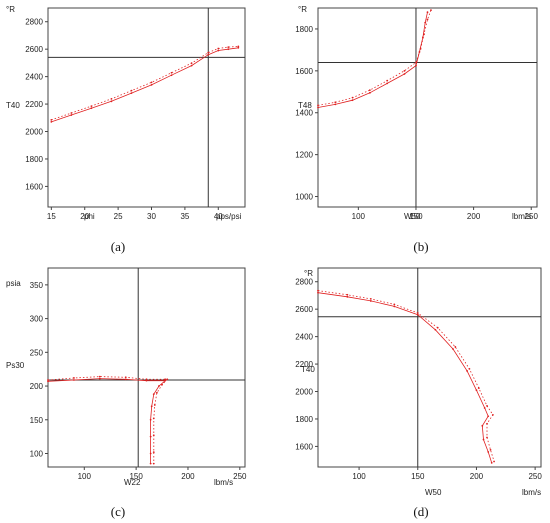 The height and width of the screenshot is (523, 550). What do you see at coordinates (308, 369) in the screenshot?
I see `y-axis-label: T40` at bounding box center [308, 369].